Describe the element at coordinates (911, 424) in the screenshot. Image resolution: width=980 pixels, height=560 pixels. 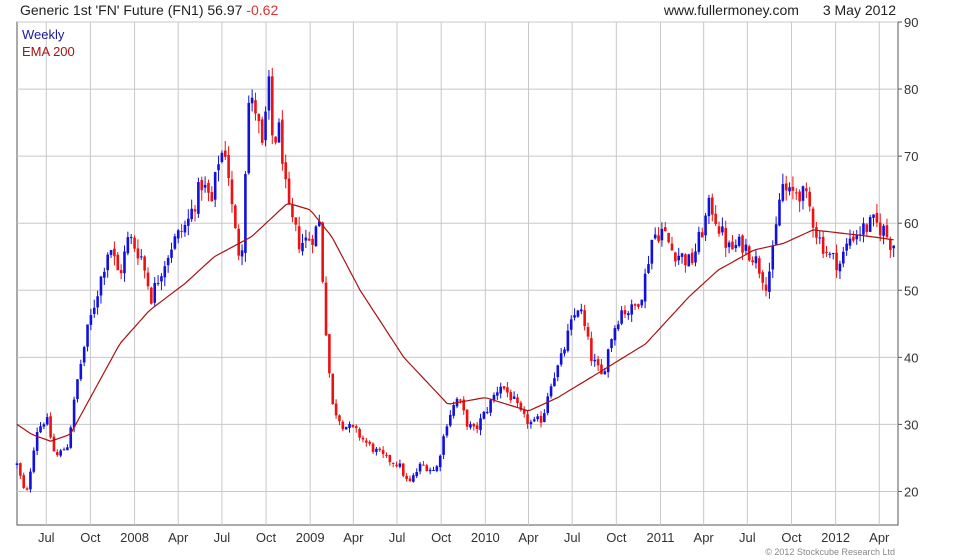
I see `y-tick-label: 30` at that location.